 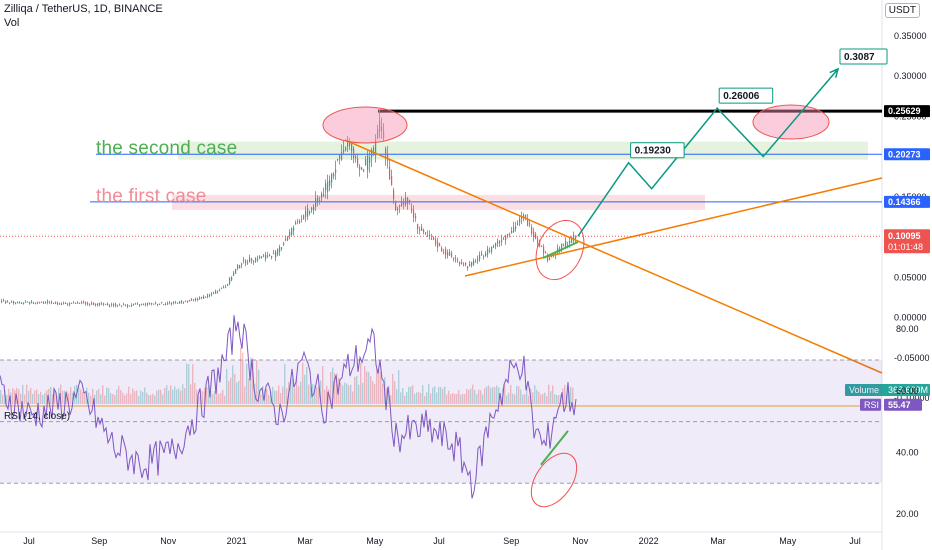 What do you see at coordinates (151, 196) in the screenshot?
I see `first-case-annotation: the first case` at bounding box center [151, 196].